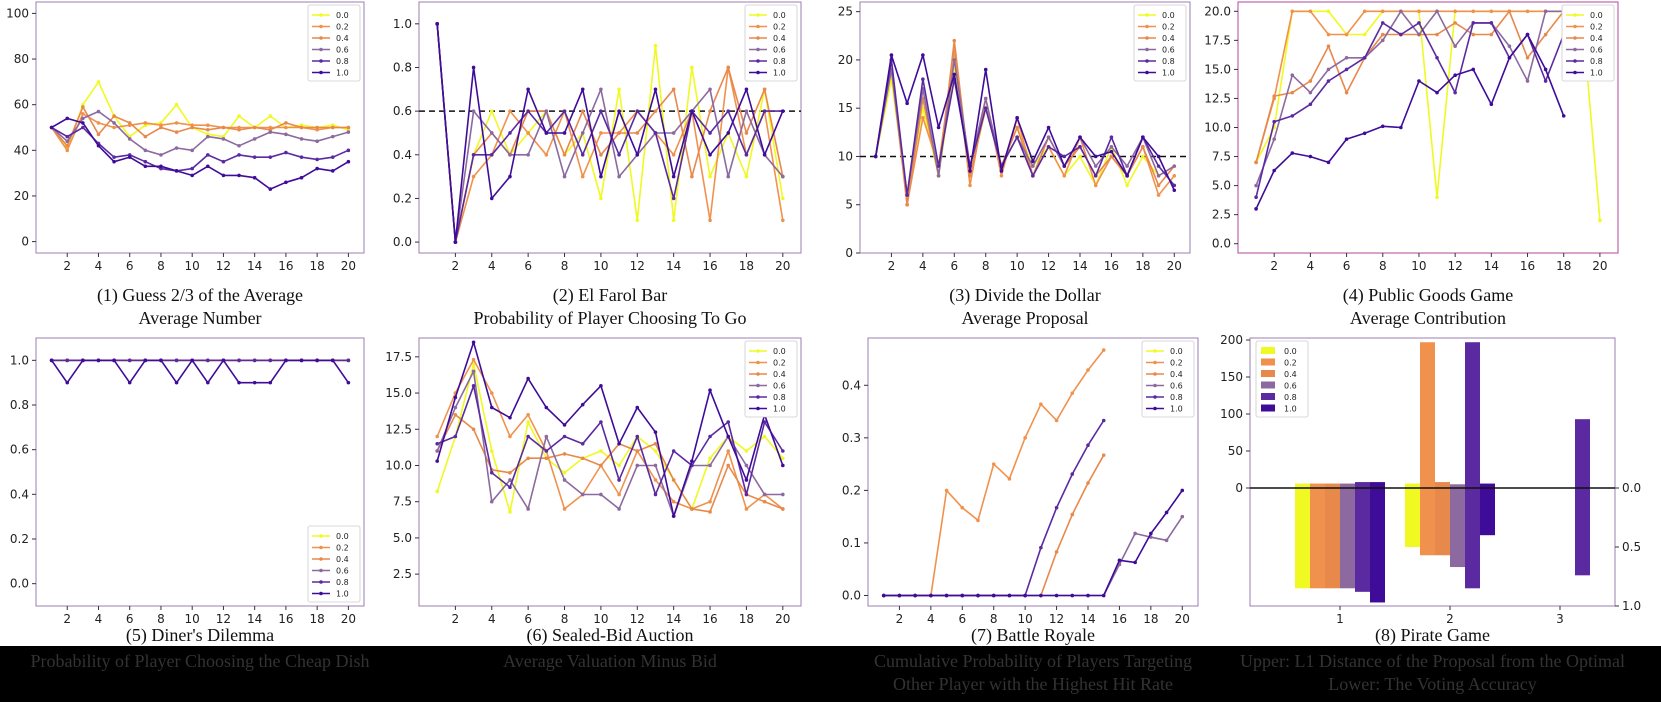 This screenshot has width=1661, height=702. What do you see at coordinates (1155, 351) in the screenshot?
I see `p7-legend-marker-0.0` at bounding box center [1155, 351].